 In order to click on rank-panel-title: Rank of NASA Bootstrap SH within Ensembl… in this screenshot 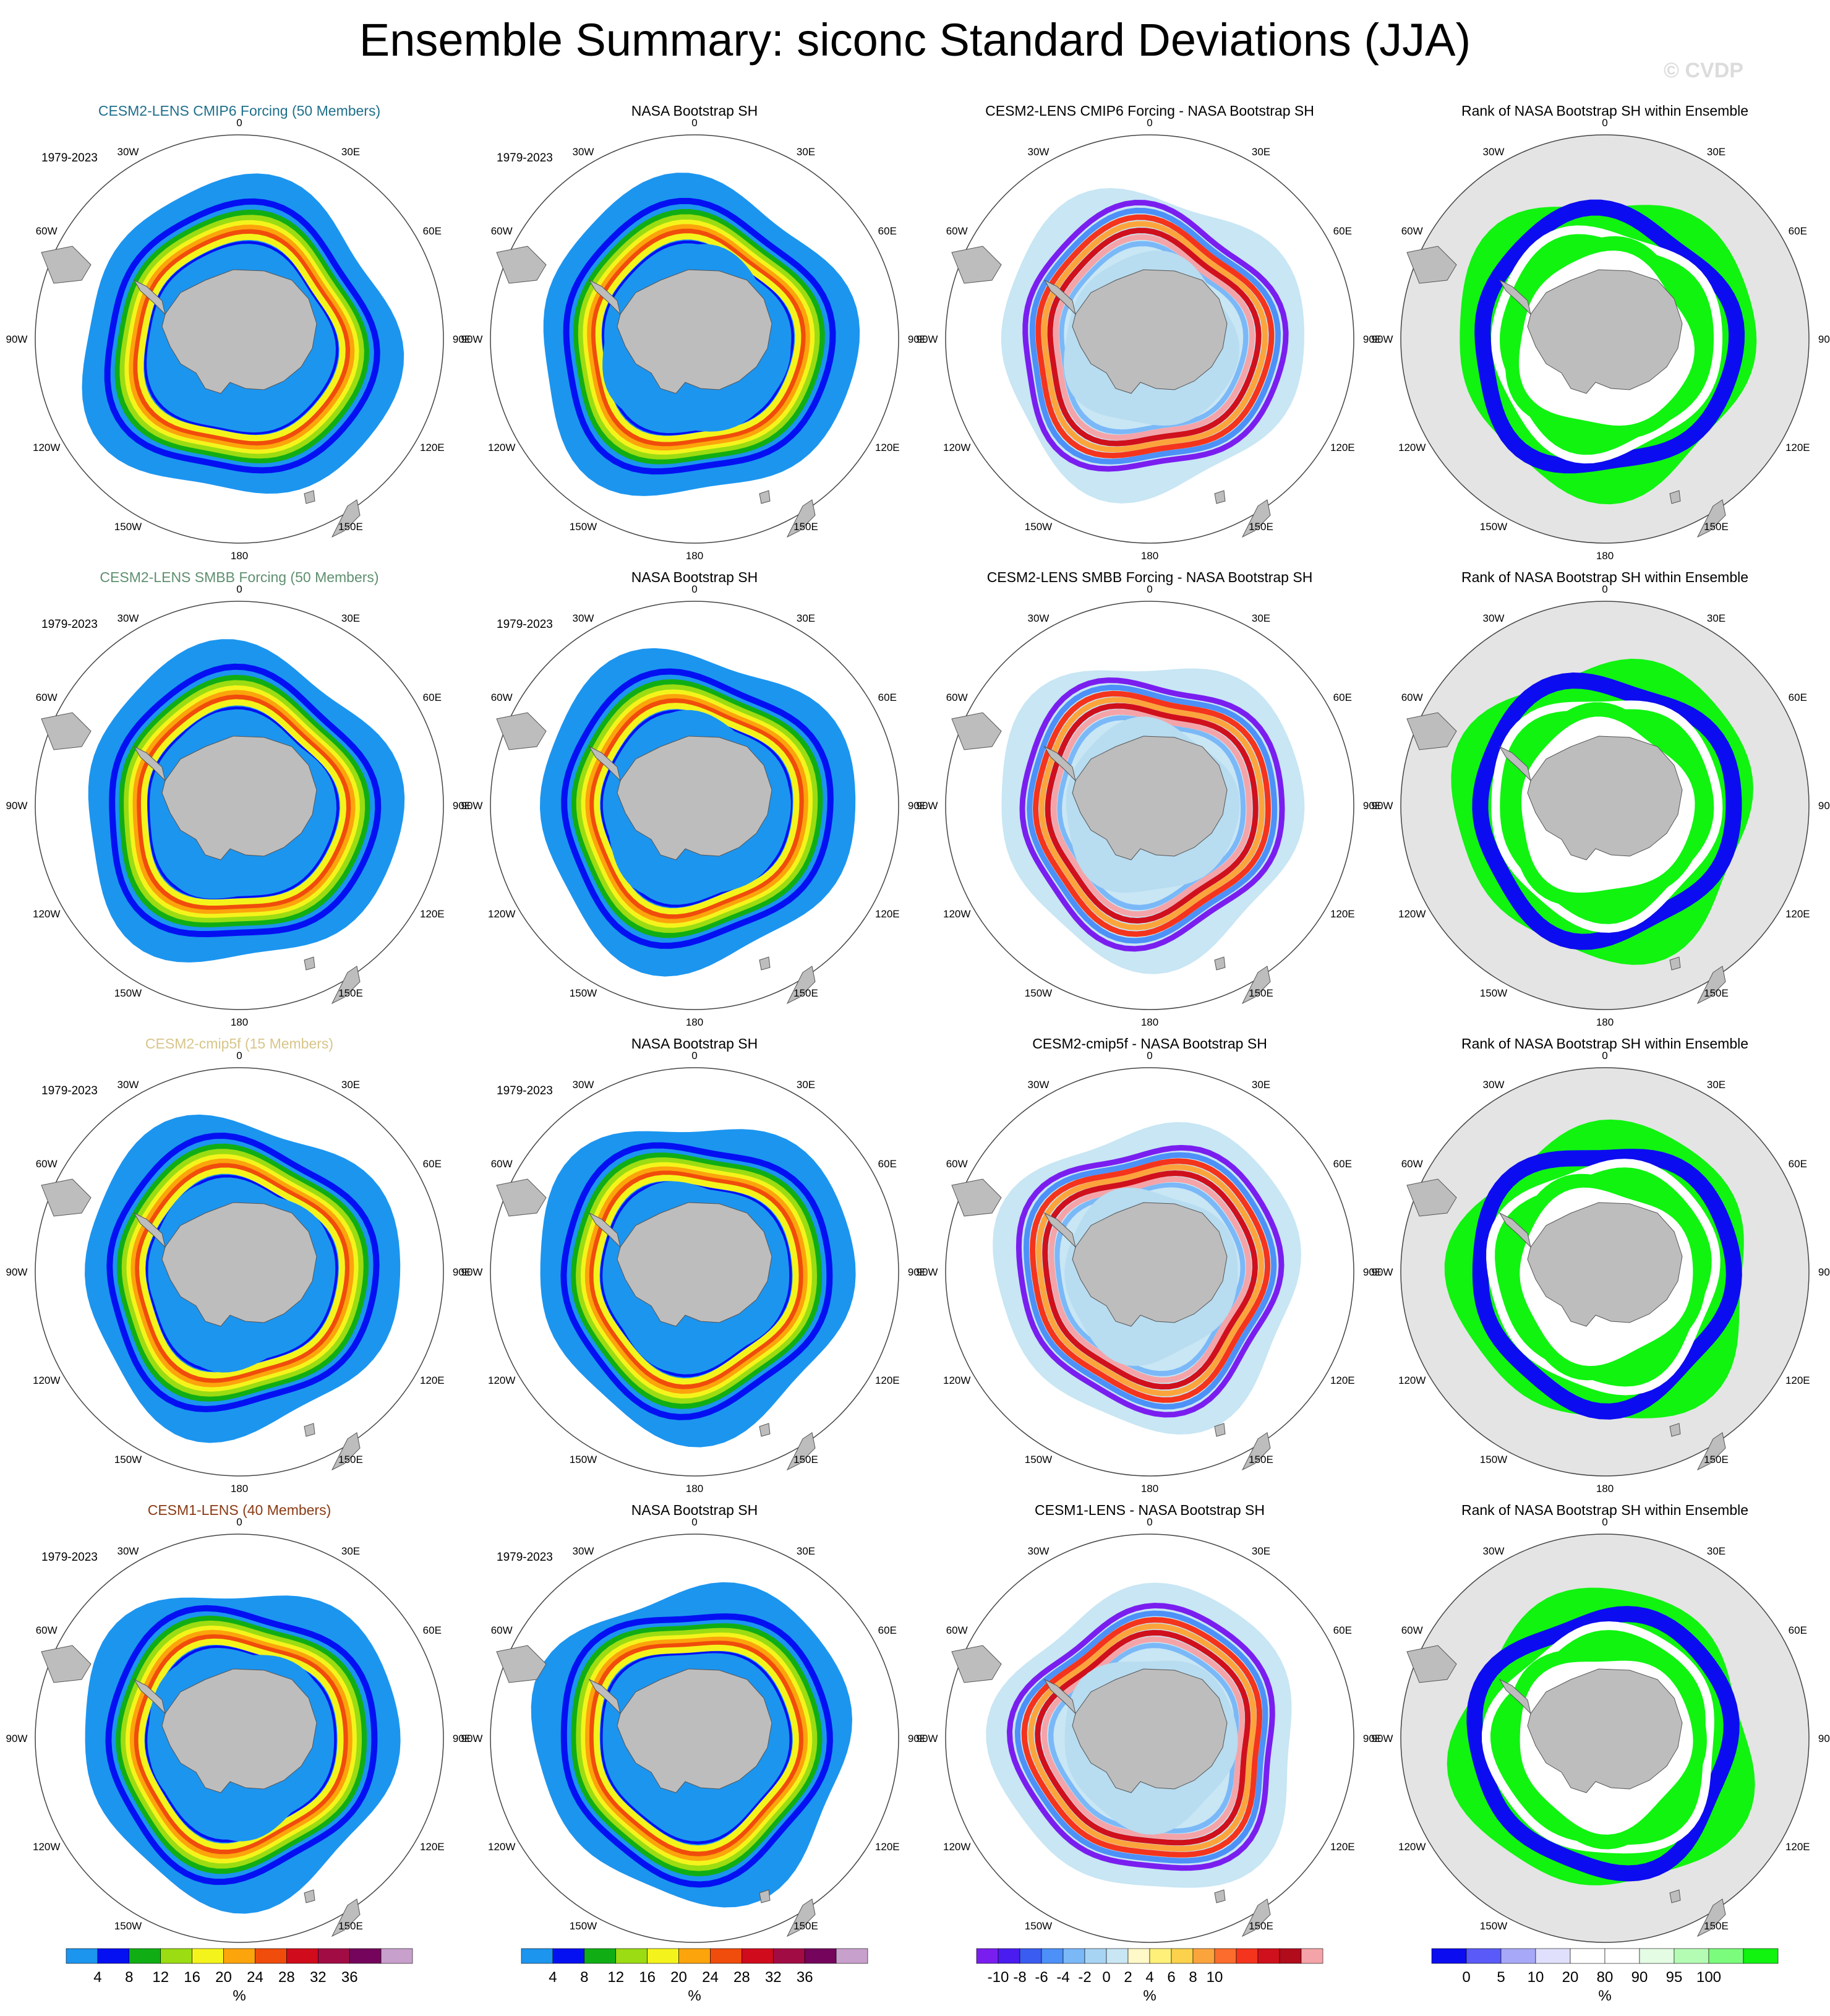, I will do `click(1605, 577)`.